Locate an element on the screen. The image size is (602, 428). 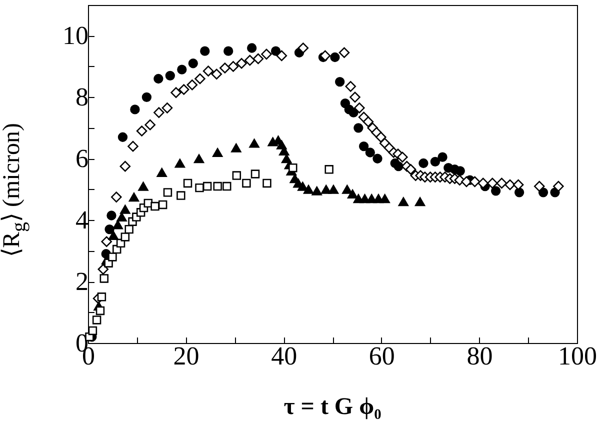
y-tick-label: 6 is located at coordinates (82, 159).